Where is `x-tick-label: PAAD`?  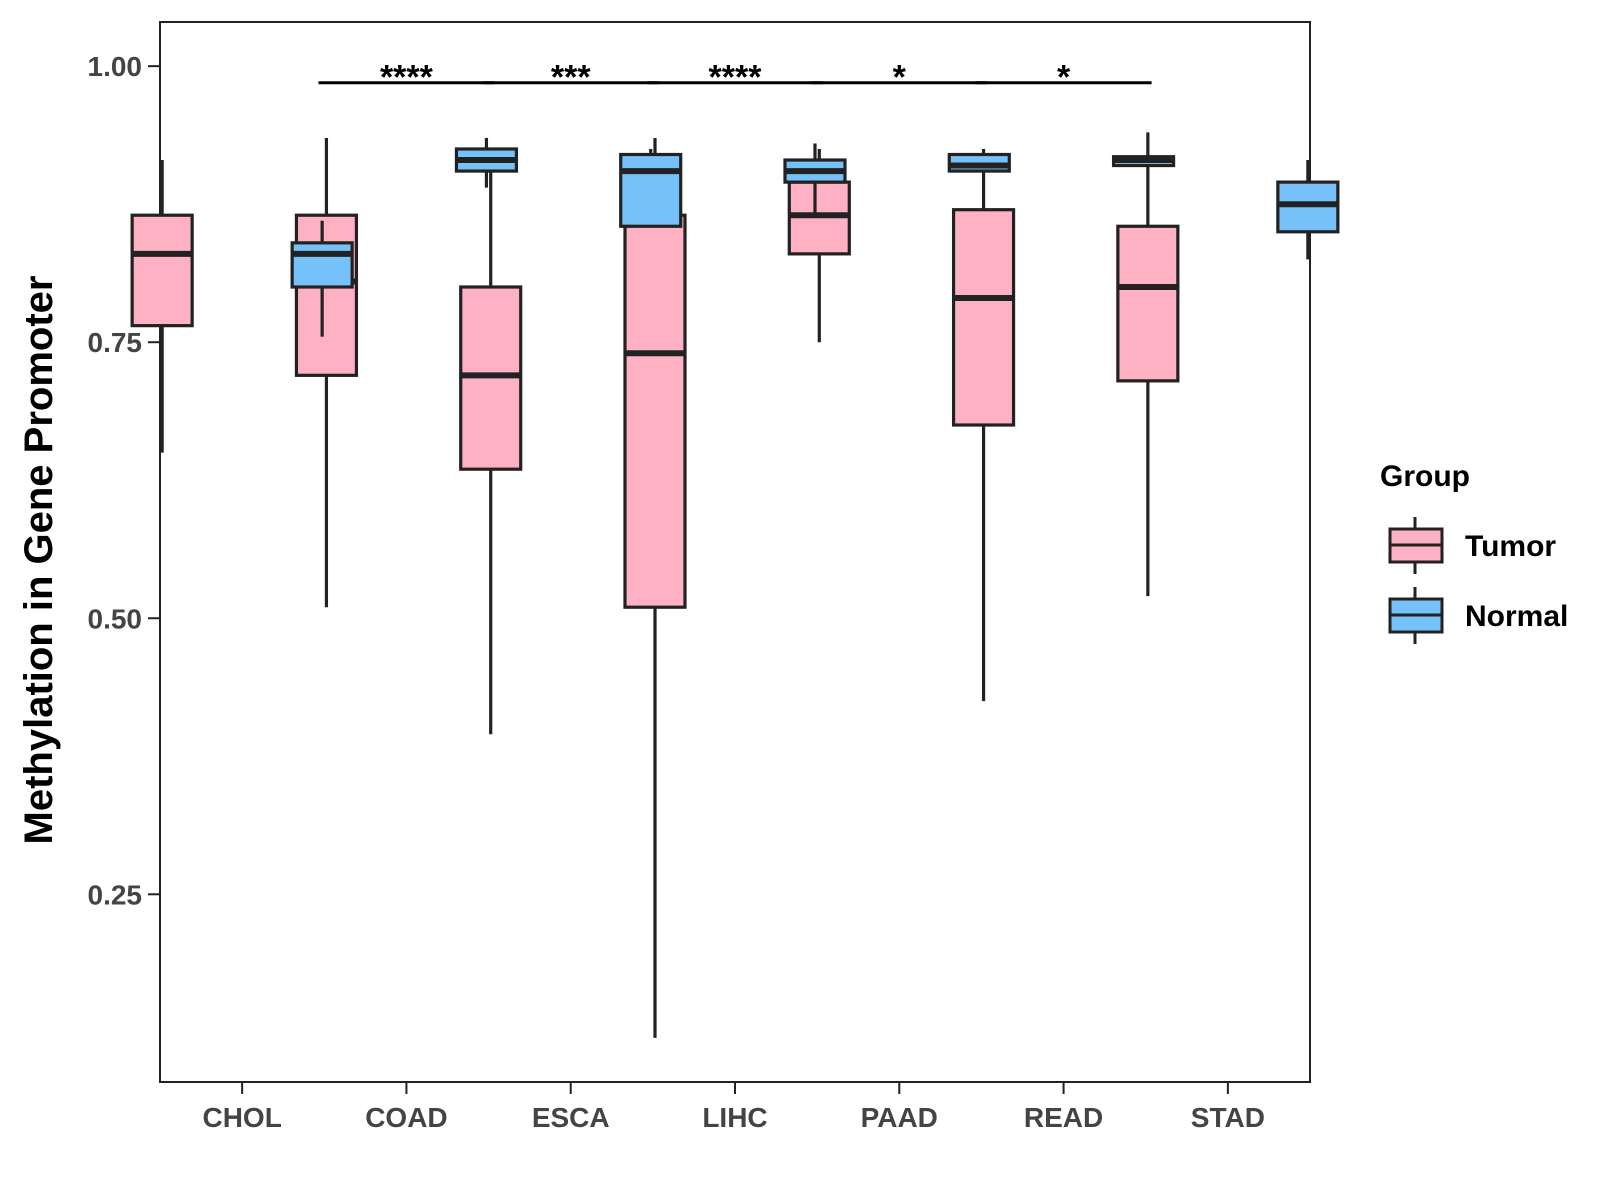 x-tick-label: PAAD is located at coordinates (899, 1117).